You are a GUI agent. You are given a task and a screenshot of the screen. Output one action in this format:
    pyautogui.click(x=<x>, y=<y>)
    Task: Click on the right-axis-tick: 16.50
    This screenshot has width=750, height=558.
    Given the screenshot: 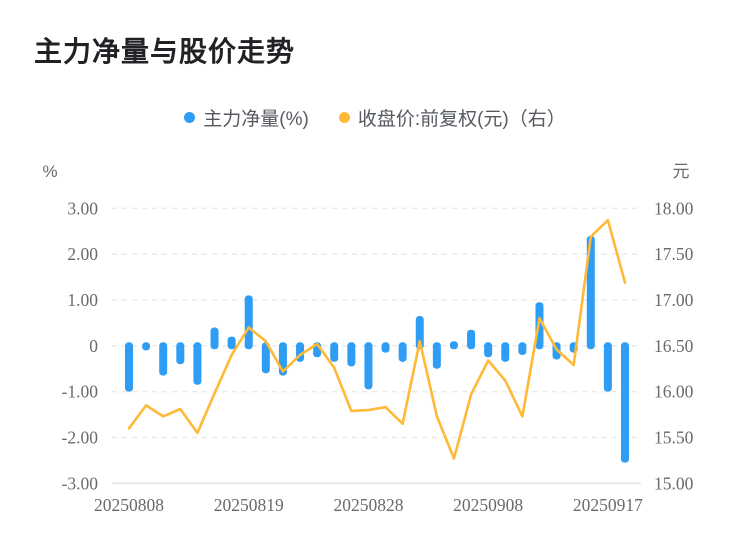 What is the action you would take?
    pyautogui.click(x=674, y=346)
    